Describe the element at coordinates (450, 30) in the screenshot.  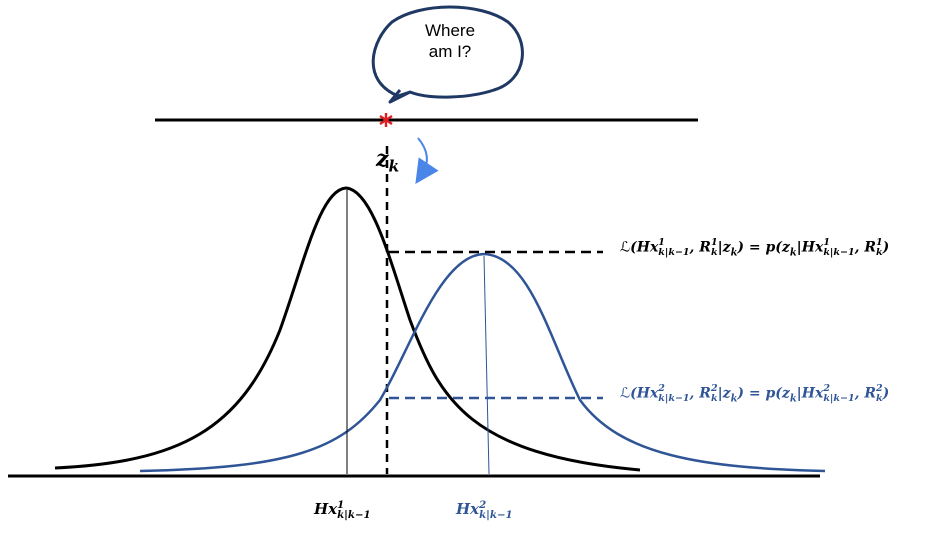
I see `bubble-line-1: Where` at that location.